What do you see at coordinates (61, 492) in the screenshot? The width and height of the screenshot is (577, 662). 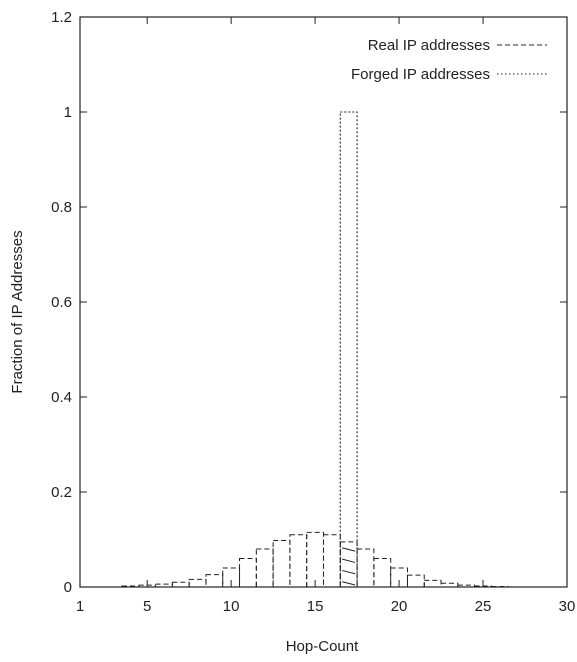 I see `y-tick-label: 0.2` at bounding box center [61, 492].